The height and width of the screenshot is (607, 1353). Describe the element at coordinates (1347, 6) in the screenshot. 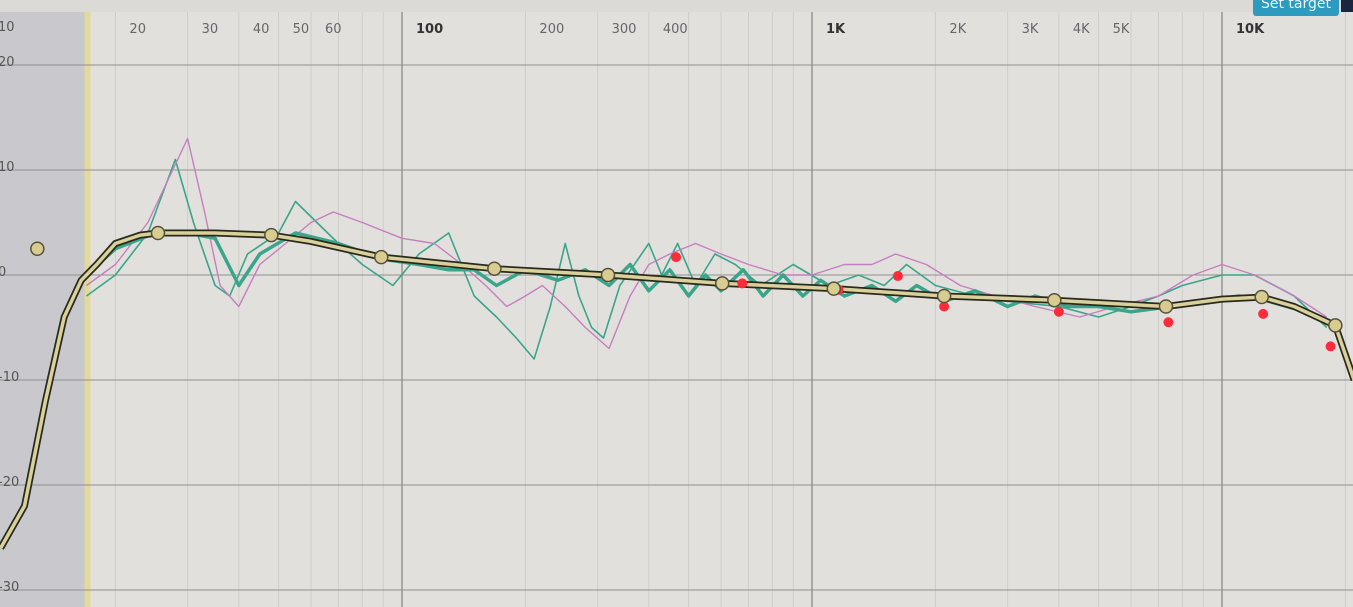

I see `next-button-edge` at that location.